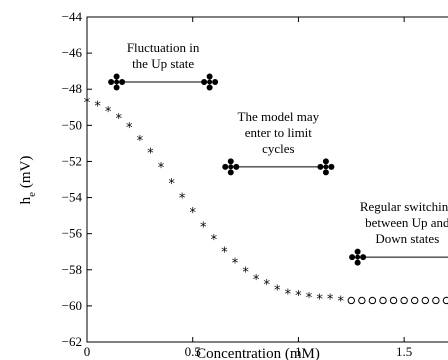 This screenshot has width=448, height=360. Describe the element at coordinates (404, 206) in the screenshot. I see `annotation-text: Regular switching` at that location.